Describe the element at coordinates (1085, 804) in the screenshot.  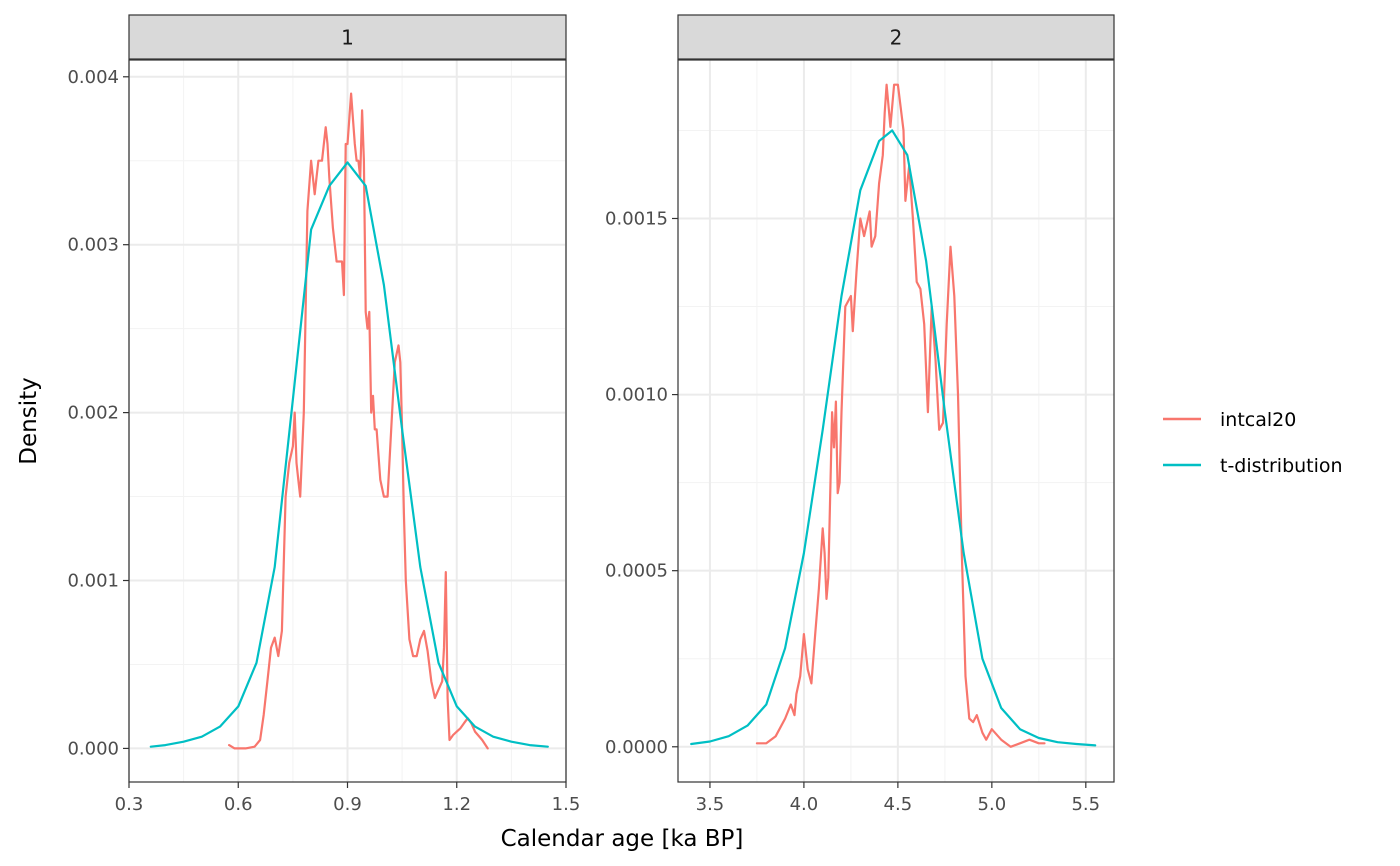
I see `x-tick-label: 5.5` at that location.